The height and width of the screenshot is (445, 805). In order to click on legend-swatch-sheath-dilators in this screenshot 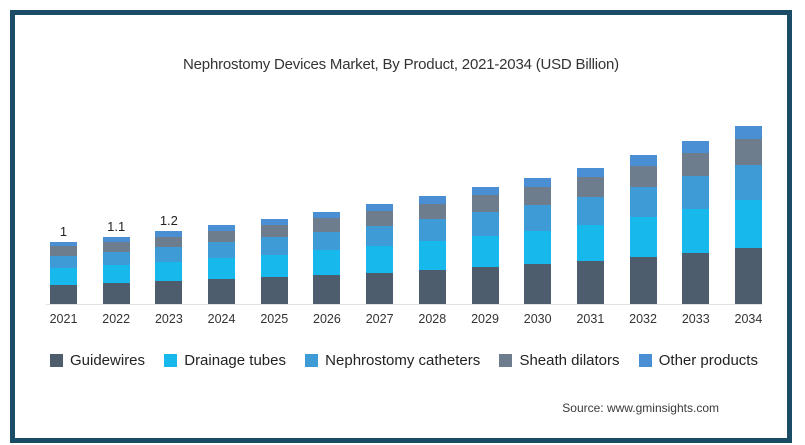, I will do `click(506, 360)`.